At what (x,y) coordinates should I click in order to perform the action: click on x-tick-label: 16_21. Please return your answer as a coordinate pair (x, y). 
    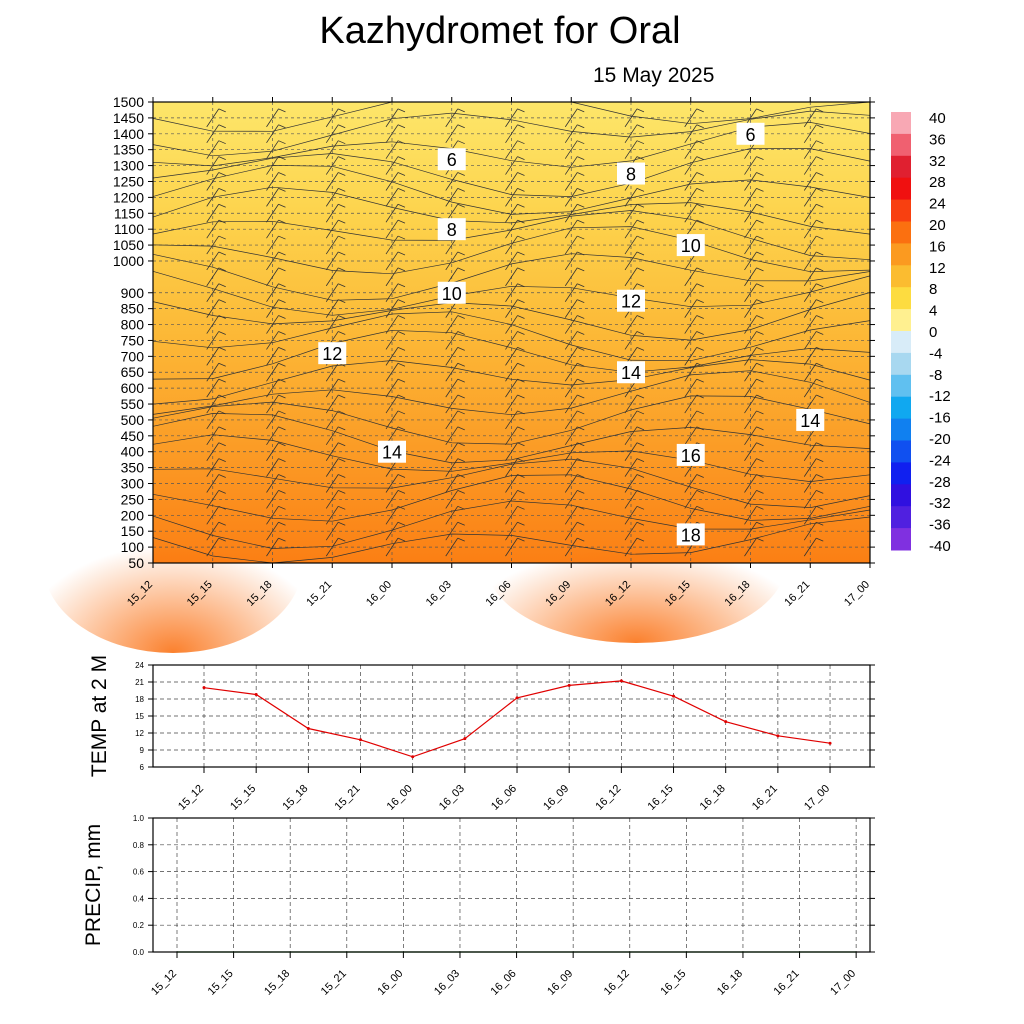
    Looking at the image, I should click on (797, 594).